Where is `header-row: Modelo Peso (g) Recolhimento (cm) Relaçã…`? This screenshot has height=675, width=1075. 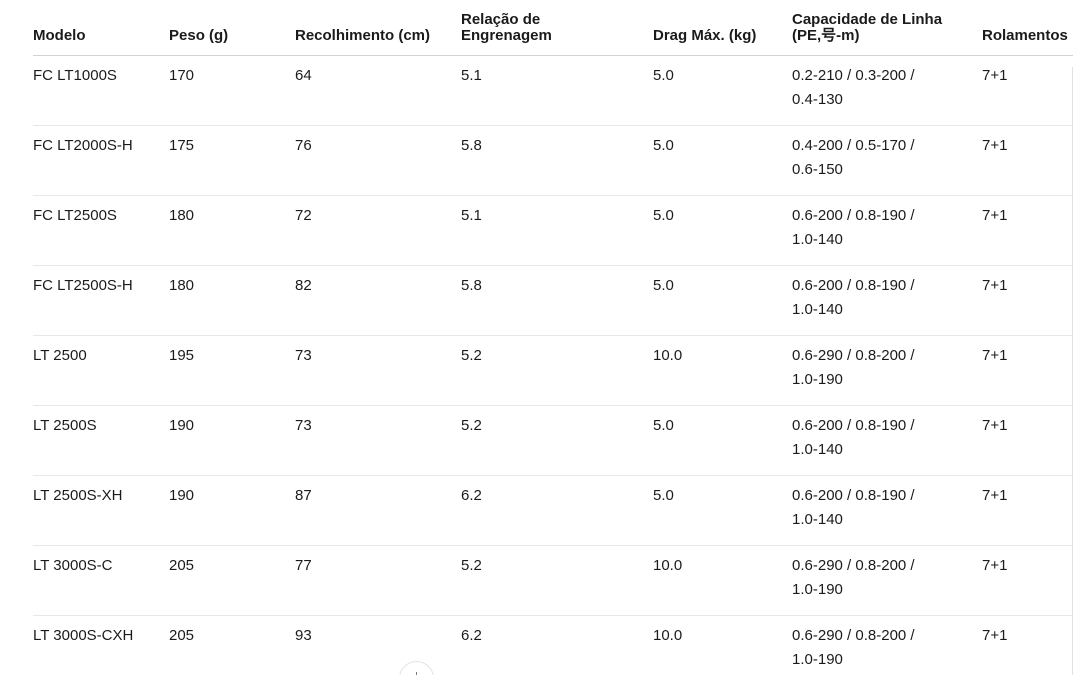 header-row: Modelo Peso (g) Recolhimento (cm) Relaçã… is located at coordinates (553, 32).